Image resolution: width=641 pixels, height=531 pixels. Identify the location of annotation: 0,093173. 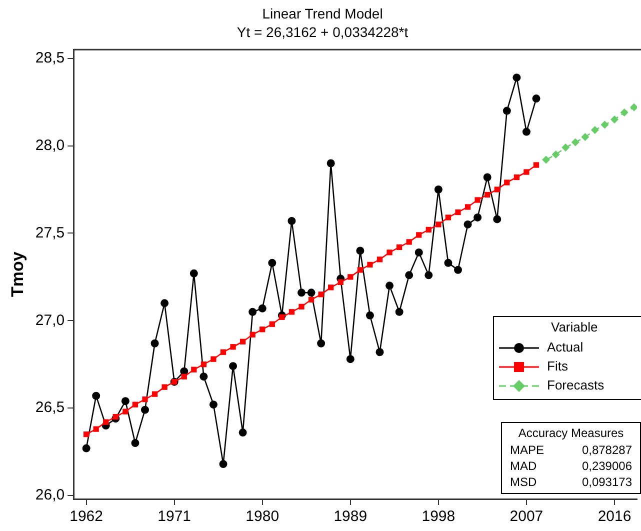
(607, 482).